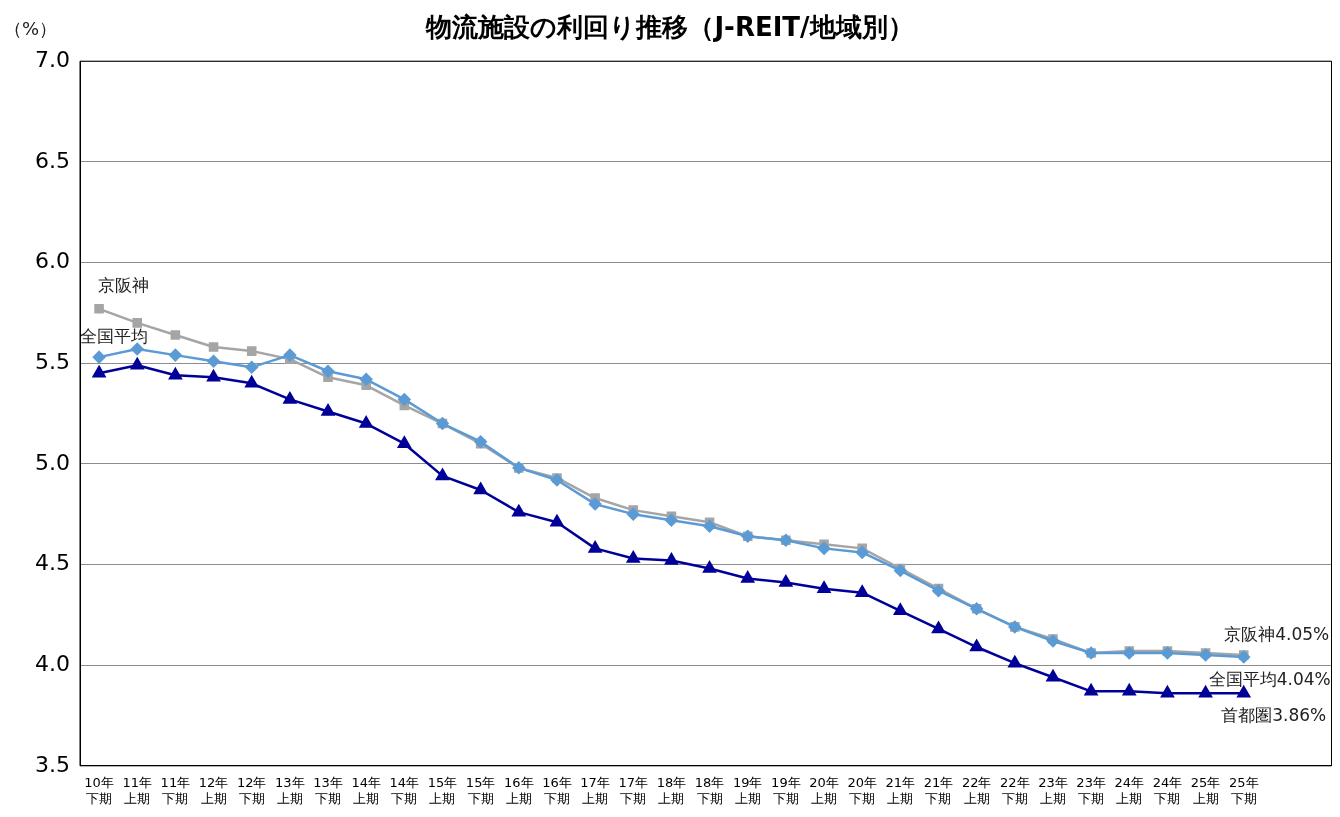 This screenshot has height=817, width=1340. What do you see at coordinates (1243, 790) in the screenshot?
I see `x-tick-label: 25年下期` at bounding box center [1243, 790].